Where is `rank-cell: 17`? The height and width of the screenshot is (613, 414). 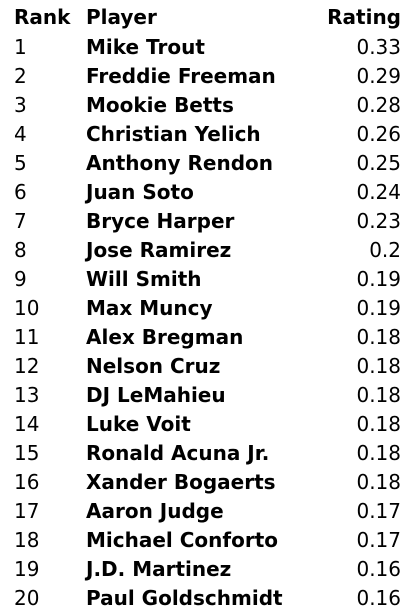
rank-cell: 17 is located at coordinates (26, 511).